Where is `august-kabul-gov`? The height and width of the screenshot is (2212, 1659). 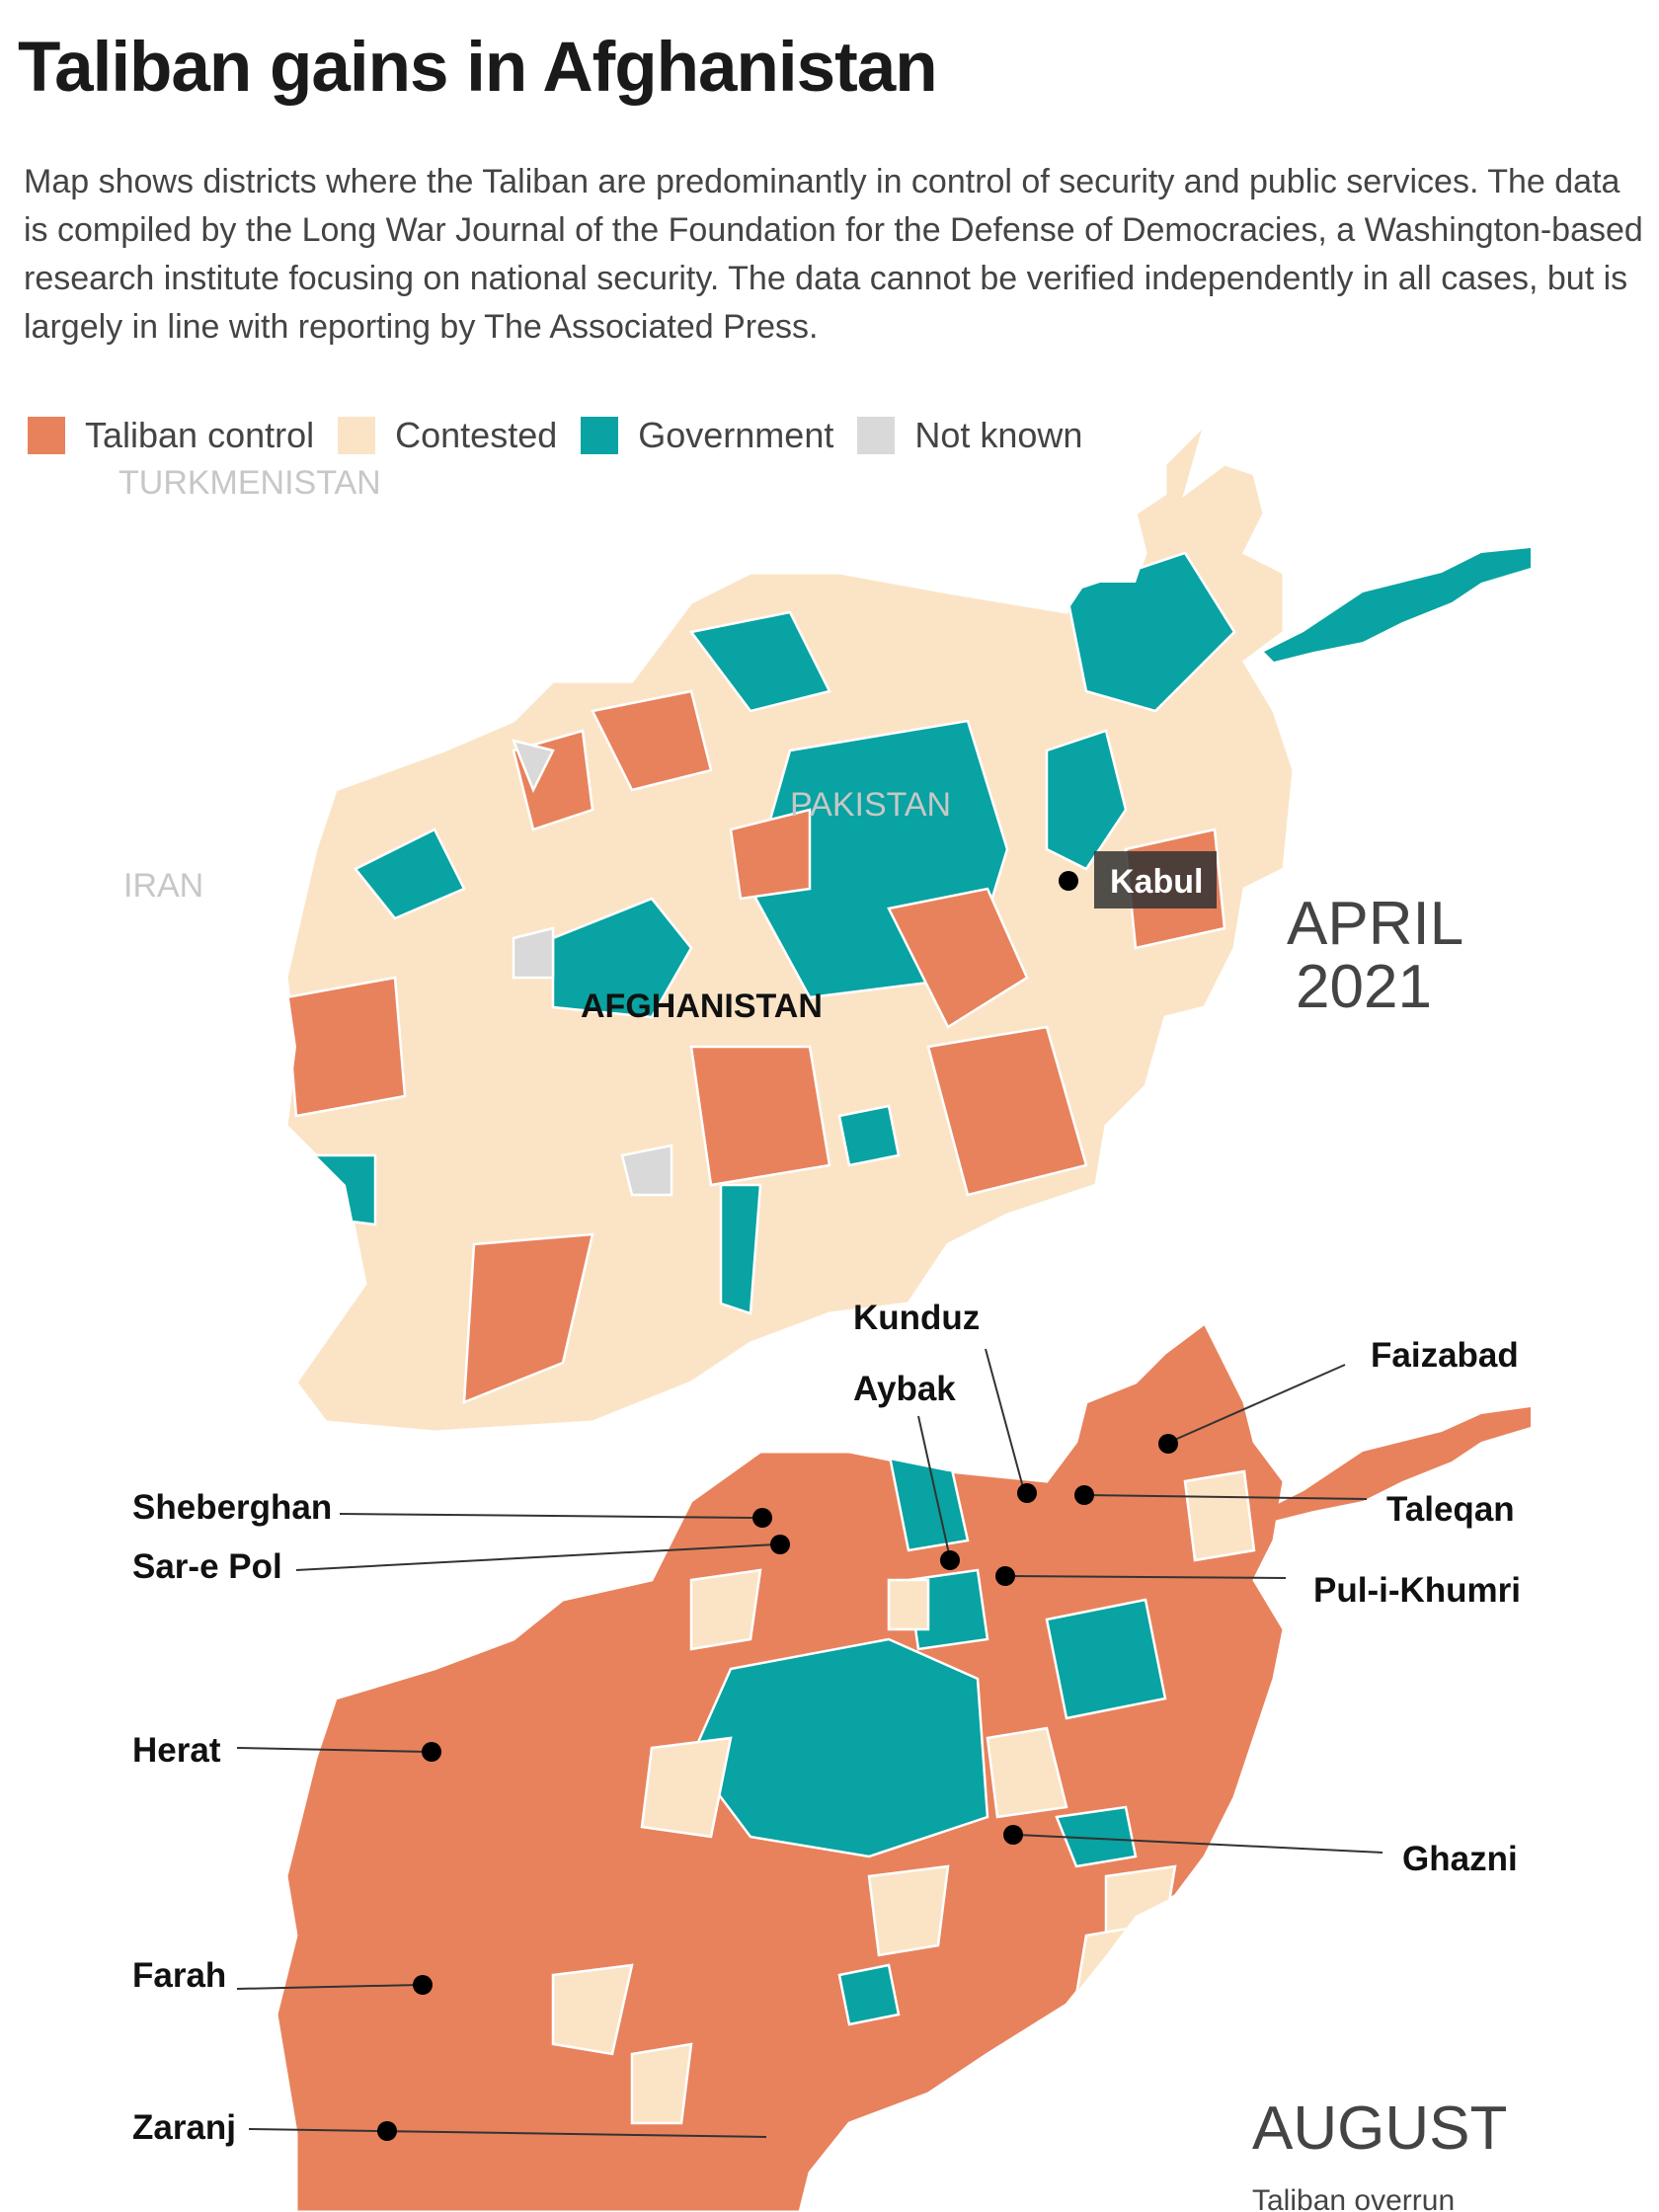
august-kabul-gov is located at coordinates (1106, 1659).